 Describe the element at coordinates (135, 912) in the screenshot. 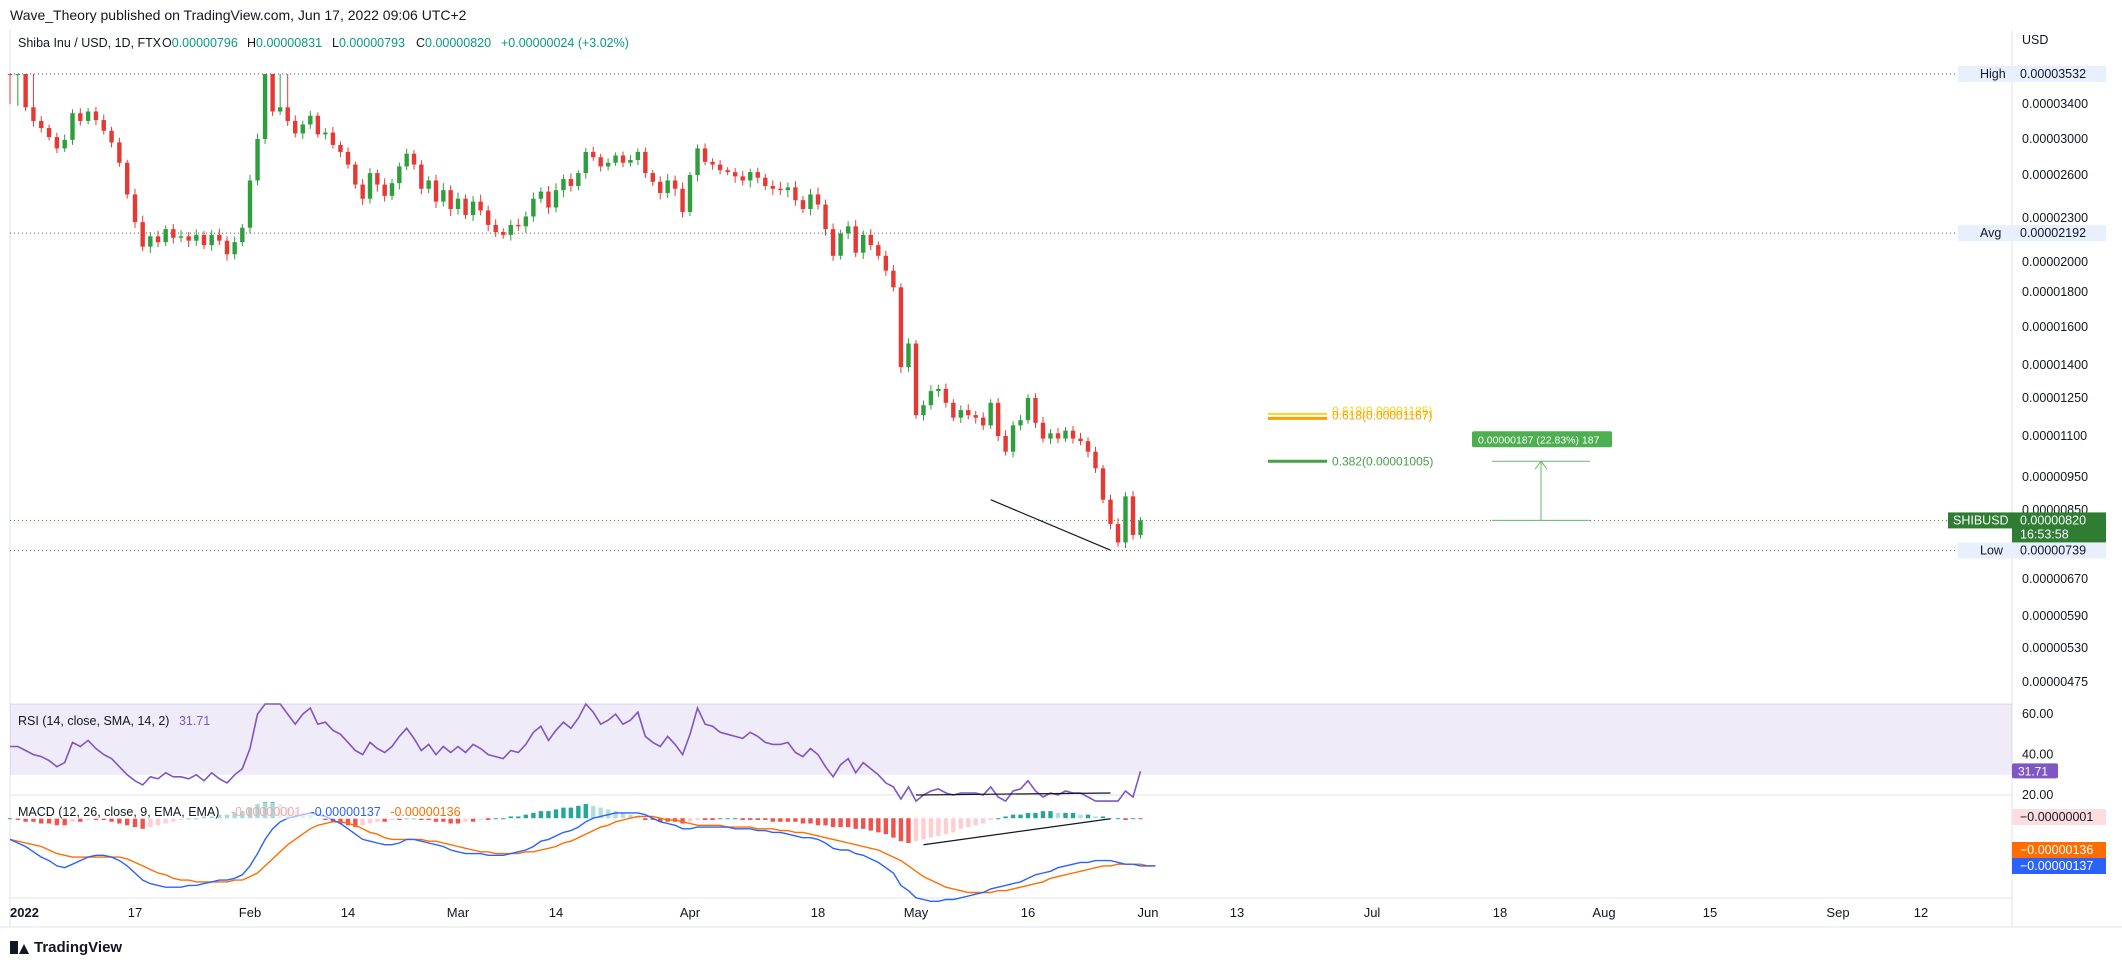

I see `time-tick-label: 17` at that location.